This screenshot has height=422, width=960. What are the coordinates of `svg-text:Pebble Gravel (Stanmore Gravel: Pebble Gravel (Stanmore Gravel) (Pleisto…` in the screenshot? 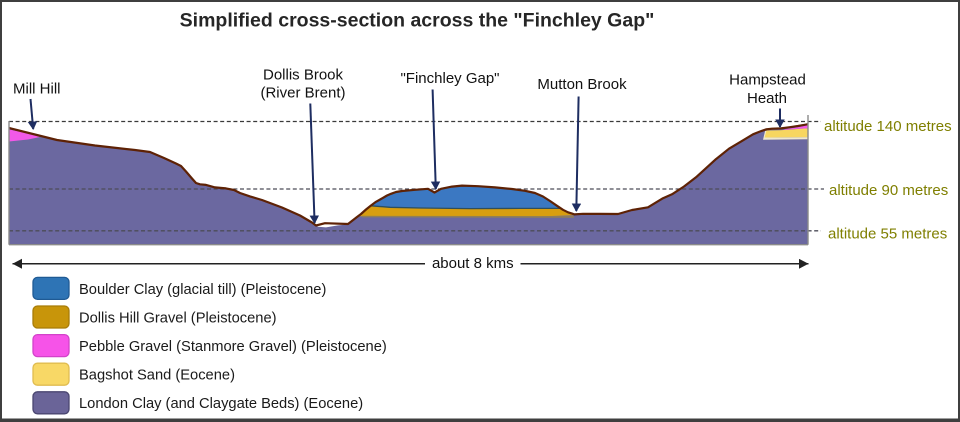 It's located at (233, 347).